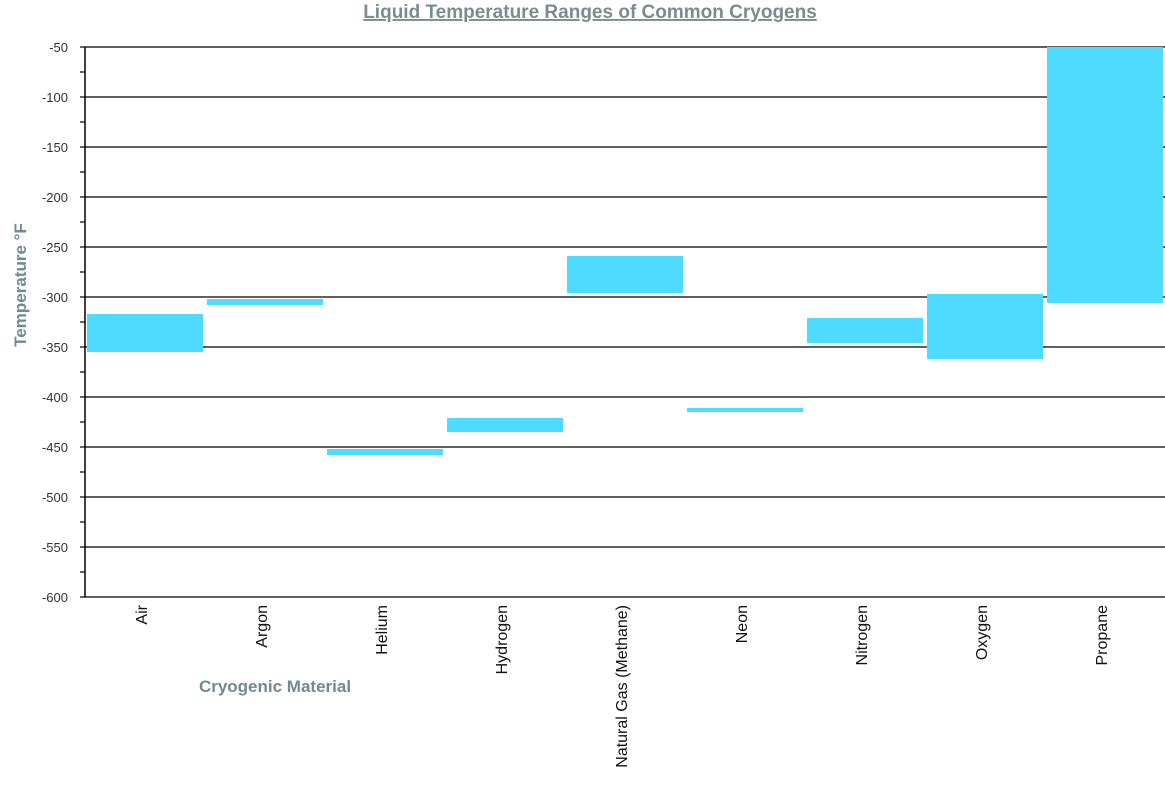 This screenshot has width=1165, height=807. I want to click on x-axis-label: Cryogenic Material, so click(275, 686).